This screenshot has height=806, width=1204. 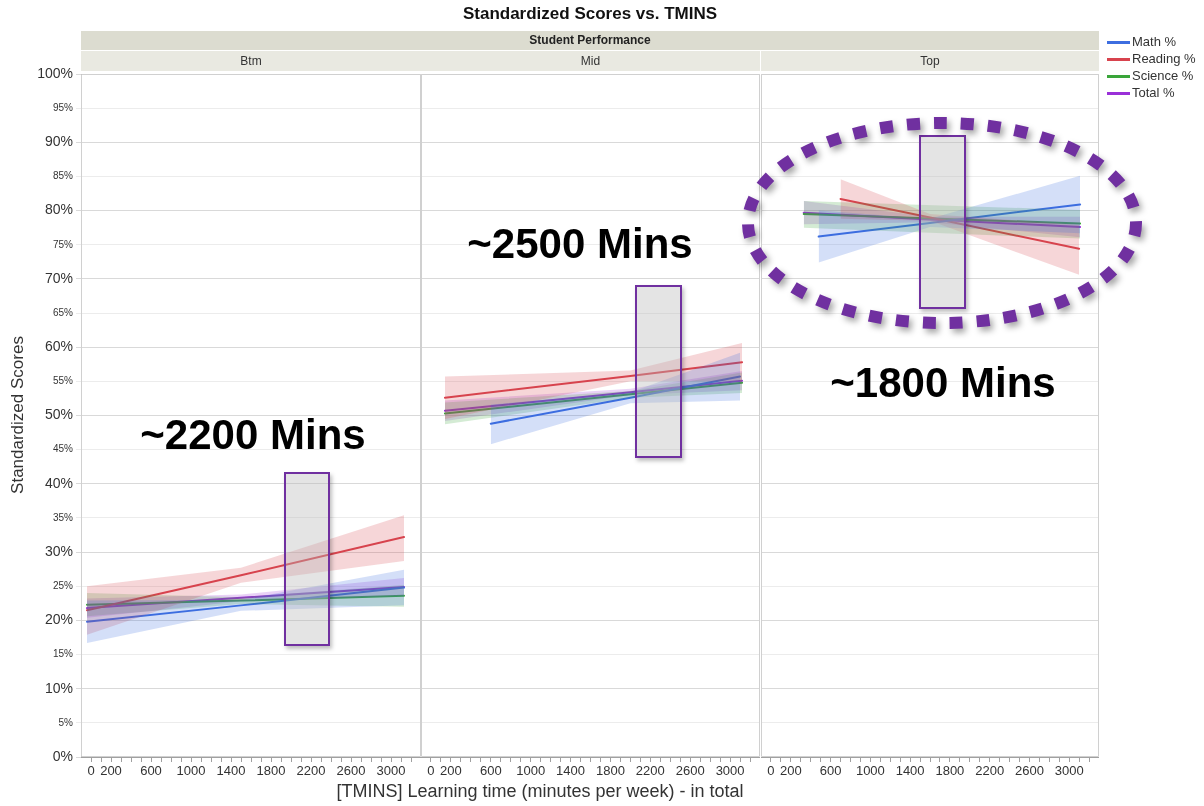 What do you see at coordinates (63, 381) in the screenshot?
I see `y-tick-label: 55%` at bounding box center [63, 381].